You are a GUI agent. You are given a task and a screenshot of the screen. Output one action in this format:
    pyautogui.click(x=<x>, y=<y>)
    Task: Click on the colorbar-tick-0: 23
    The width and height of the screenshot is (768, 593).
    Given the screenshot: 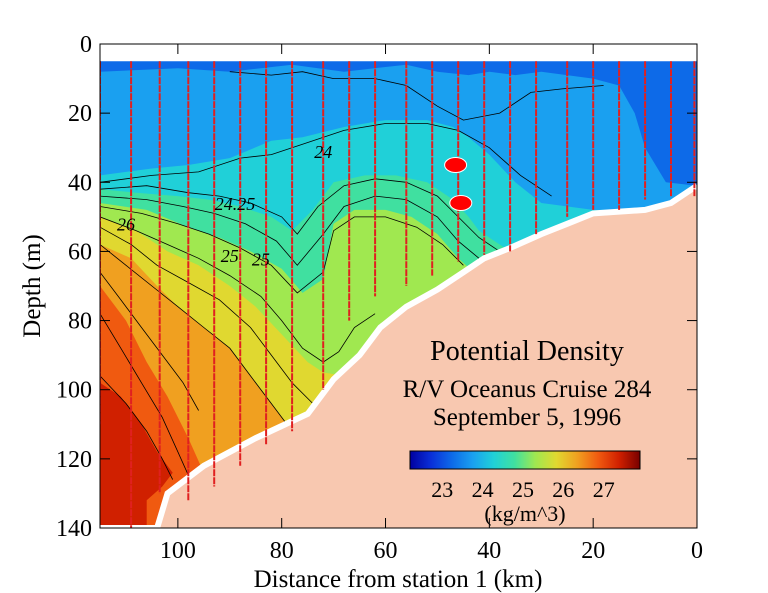 What is the action you would take?
    pyautogui.click(x=442, y=489)
    